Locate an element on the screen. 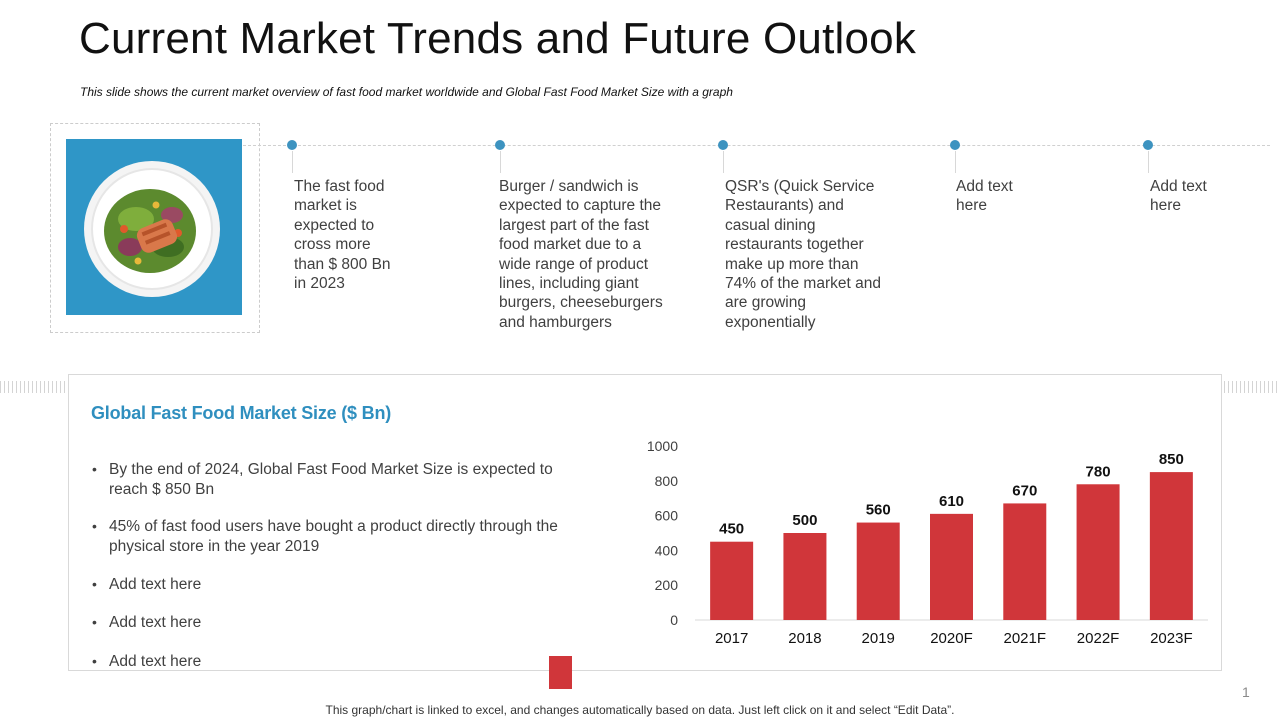 The image size is (1280, 720). text-line: restaurants together is located at coordinates (794, 245).